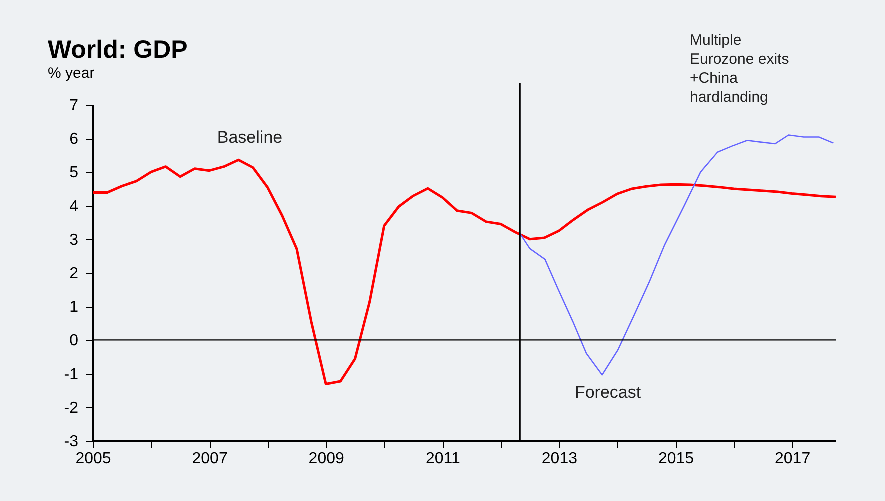  I want to click on x-tick-label: 2015, so click(676, 459).